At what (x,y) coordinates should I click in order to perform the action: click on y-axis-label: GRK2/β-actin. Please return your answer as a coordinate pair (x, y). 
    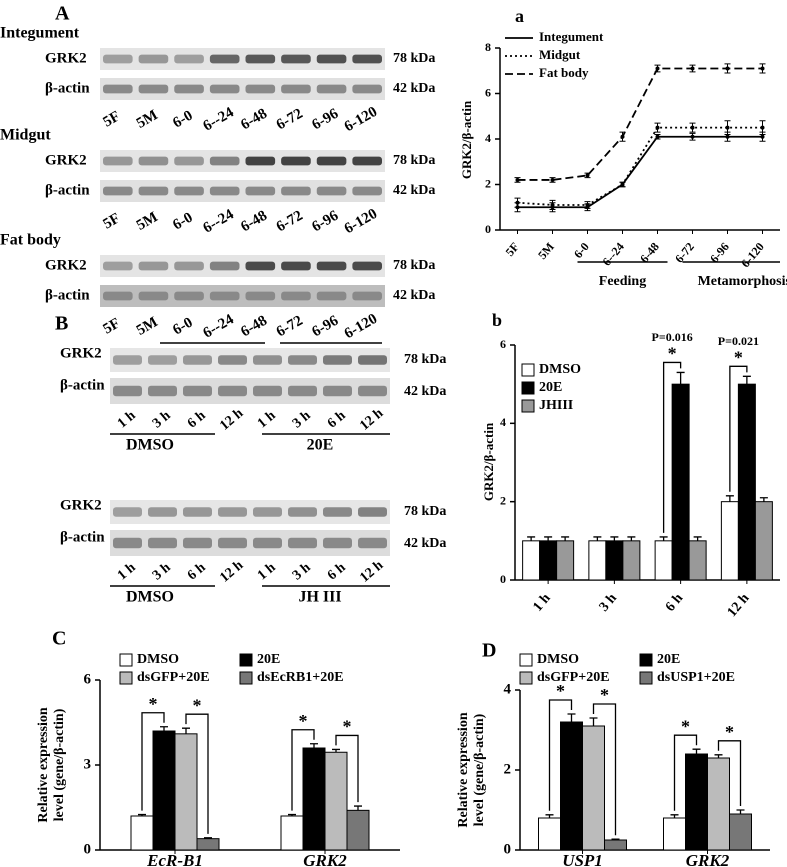
    Looking at the image, I should click on (466, 139).